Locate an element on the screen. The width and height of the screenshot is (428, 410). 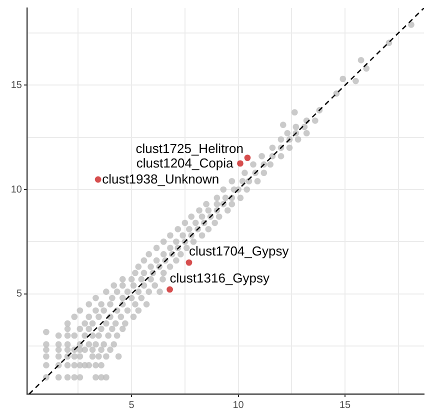
annotation: clust1204_Copia is located at coordinates (185, 162).